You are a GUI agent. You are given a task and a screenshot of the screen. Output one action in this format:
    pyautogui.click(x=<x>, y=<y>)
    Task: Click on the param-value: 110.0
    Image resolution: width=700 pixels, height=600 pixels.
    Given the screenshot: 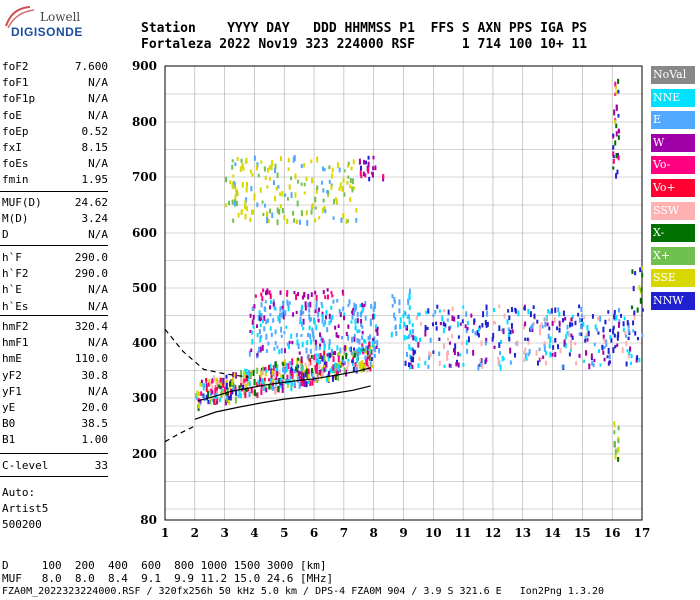 What is the action you would take?
    pyautogui.click(x=91, y=359)
    